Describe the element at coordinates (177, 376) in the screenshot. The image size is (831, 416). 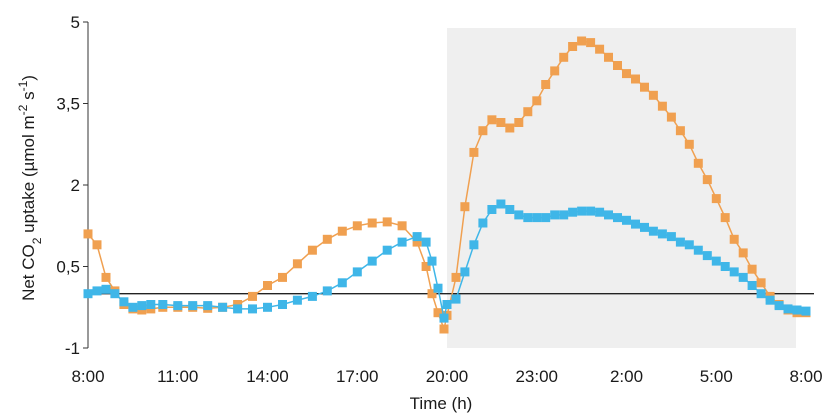
I see `x-tick-label: 11:00` at that location.